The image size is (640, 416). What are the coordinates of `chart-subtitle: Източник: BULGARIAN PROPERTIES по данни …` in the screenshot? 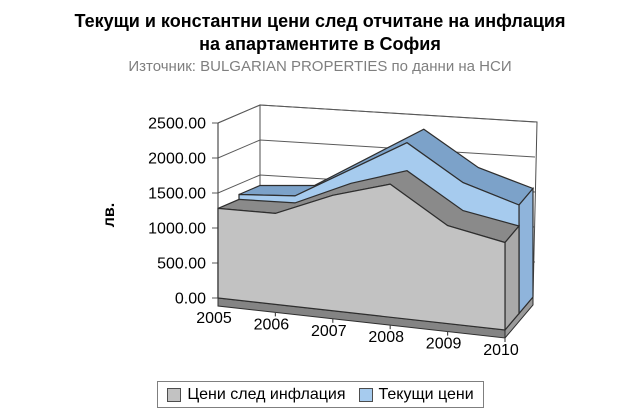 It's located at (320, 66).